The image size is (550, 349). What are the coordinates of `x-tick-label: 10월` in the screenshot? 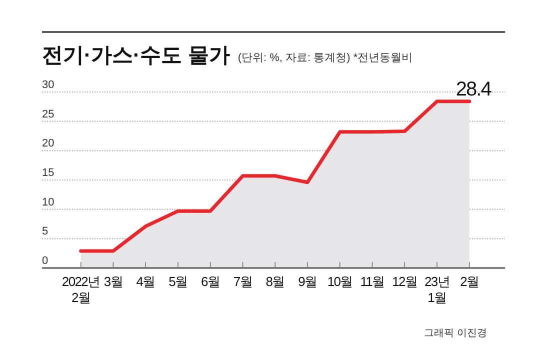 It's located at (339, 281).